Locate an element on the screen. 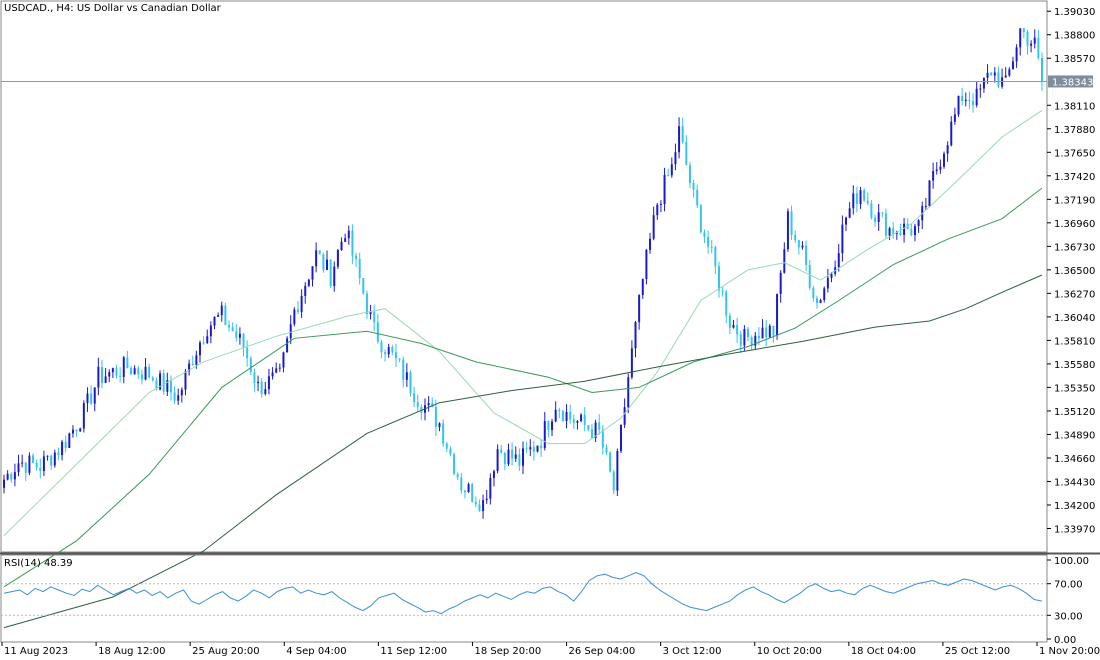  y-axis-tick-label: 1.37650 is located at coordinates (1074, 153).